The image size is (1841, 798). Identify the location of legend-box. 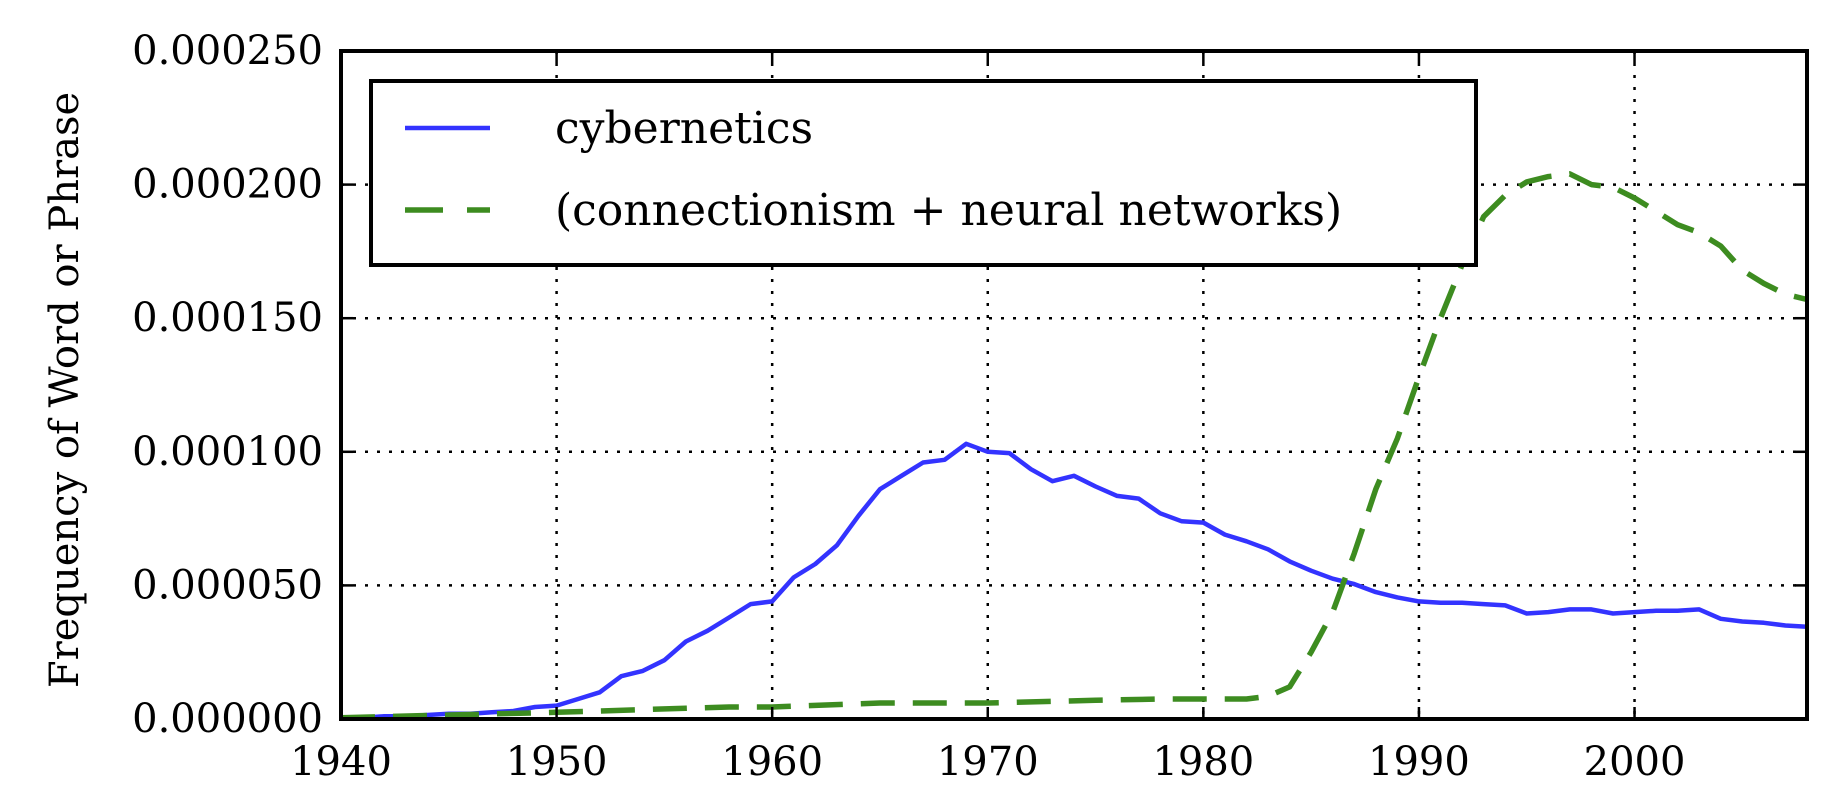
(923, 173).